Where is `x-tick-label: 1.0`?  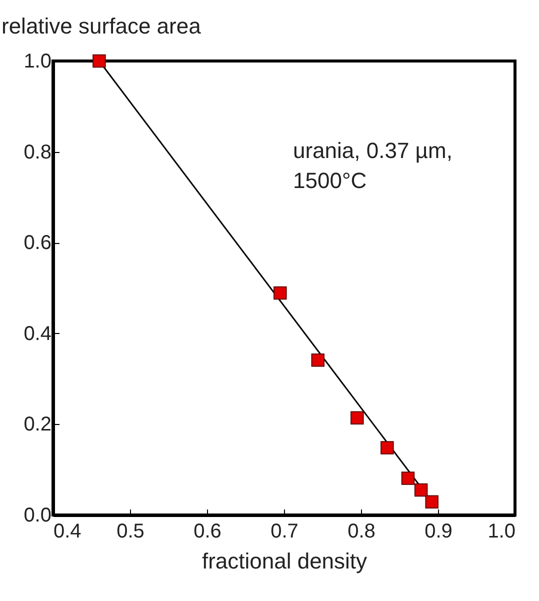
x-tick-label: 1.0 is located at coordinates (502, 531).